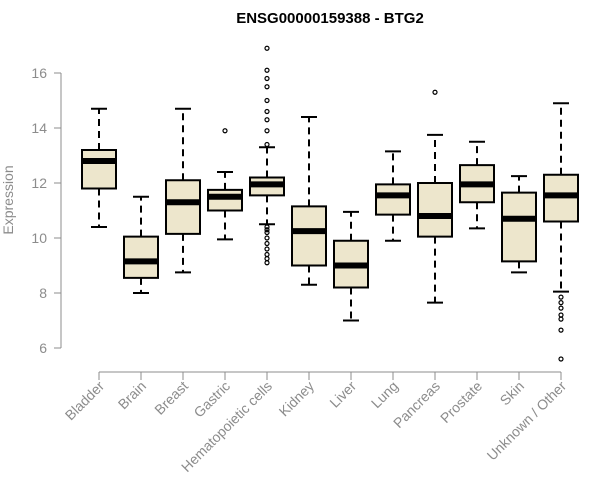 The width and height of the screenshot is (600, 500). Describe the element at coordinates (39, 238) in the screenshot. I see `y-tick-label: 10` at that location.